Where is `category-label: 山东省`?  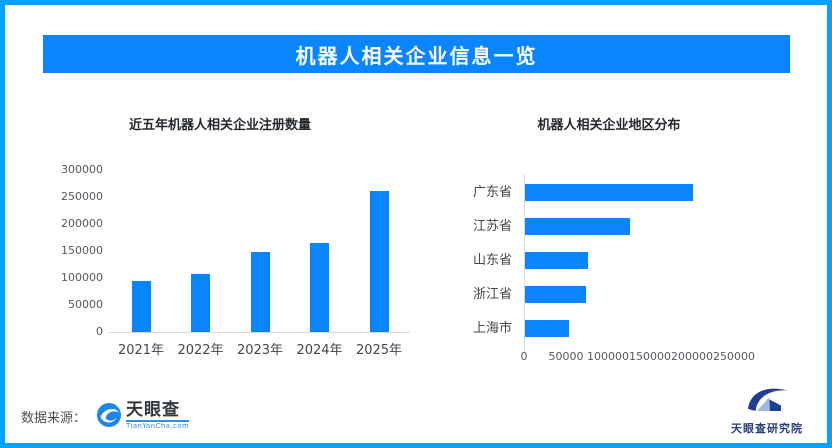
category-label: 山东省 is located at coordinates (492, 260).